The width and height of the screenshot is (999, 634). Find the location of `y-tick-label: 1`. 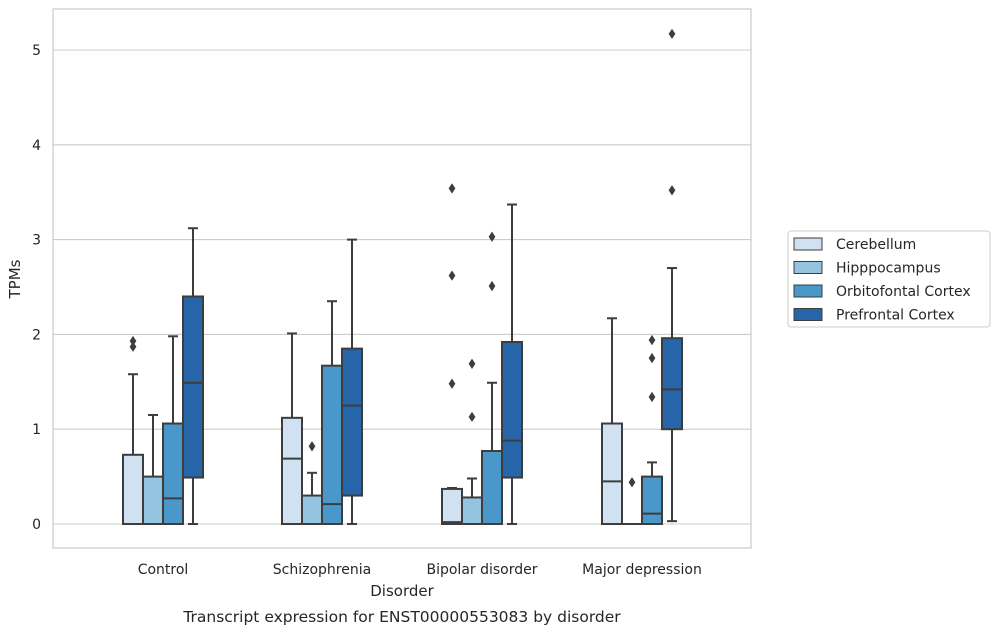

y-tick-label: 1 is located at coordinates (36, 430).